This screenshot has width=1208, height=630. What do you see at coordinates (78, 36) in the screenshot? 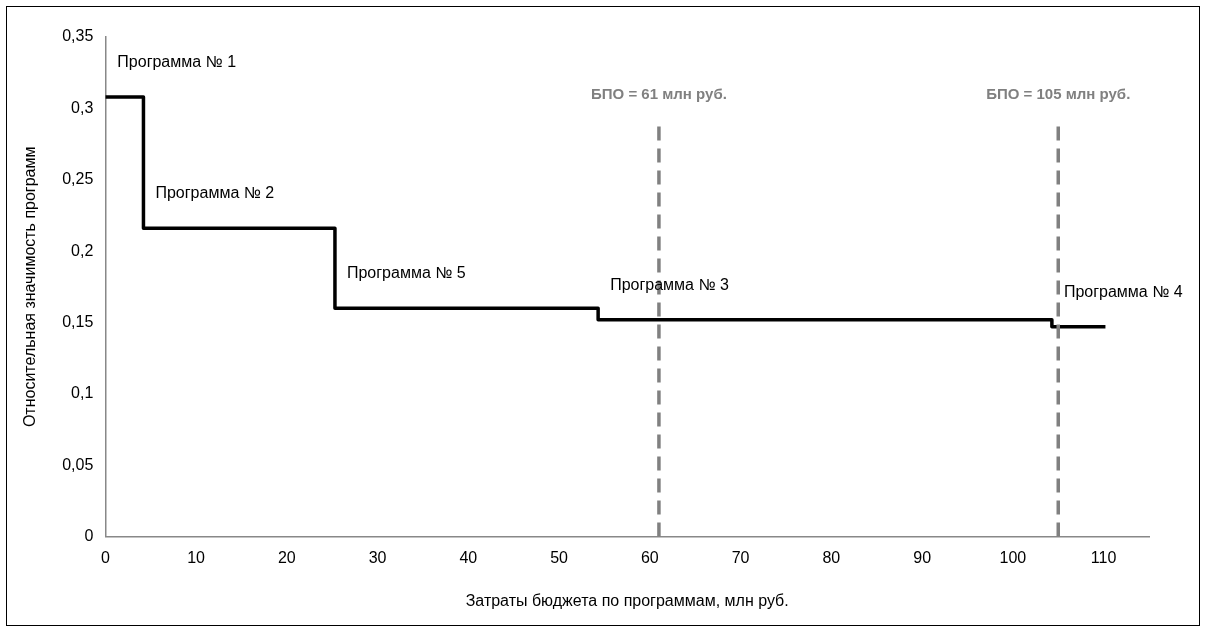
I see `y-tick-label: 0,35` at bounding box center [78, 36].